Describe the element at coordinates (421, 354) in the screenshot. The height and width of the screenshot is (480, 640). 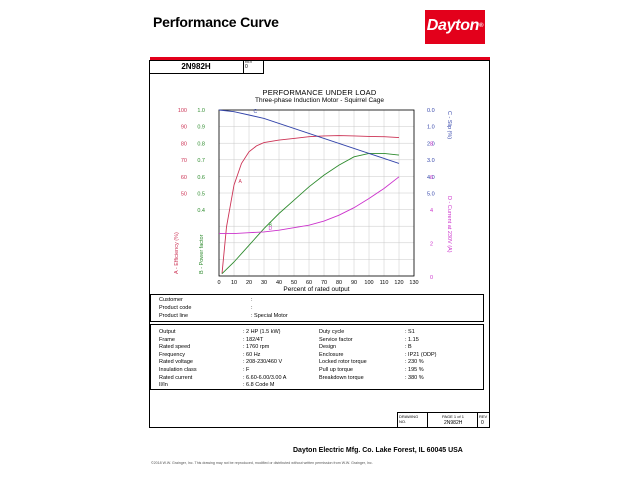
I see `spec-value: : IP21 (ODP)` at that location.